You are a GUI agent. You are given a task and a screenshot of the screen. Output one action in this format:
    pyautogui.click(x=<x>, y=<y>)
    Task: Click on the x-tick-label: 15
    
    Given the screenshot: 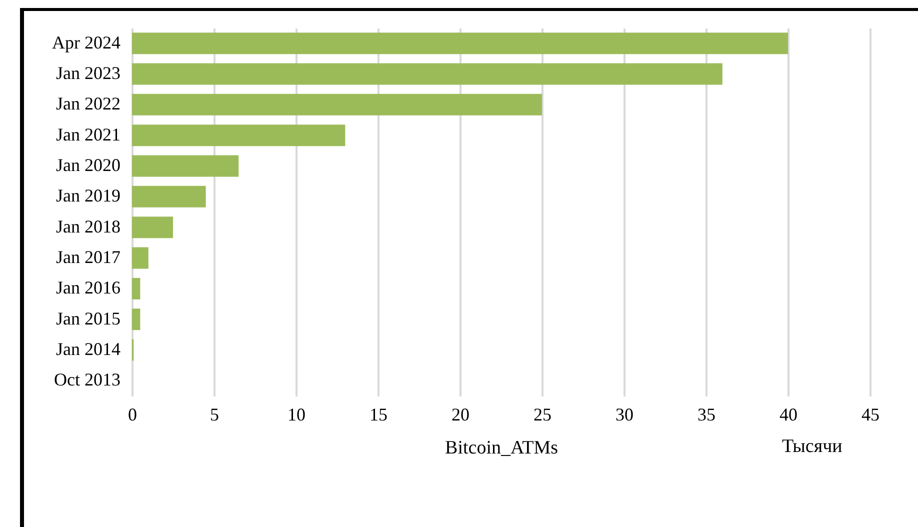 What is the action you would take?
    pyautogui.click(x=379, y=414)
    